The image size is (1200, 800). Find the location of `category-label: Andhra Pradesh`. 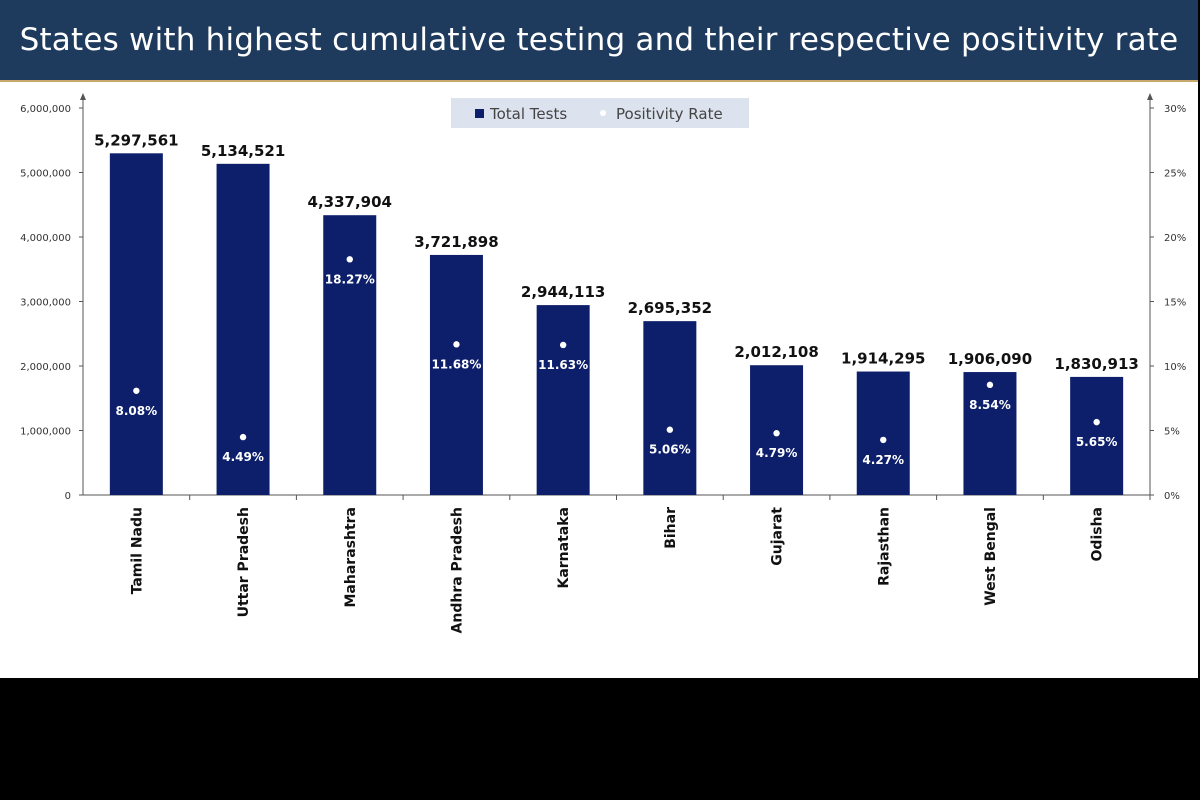

category-label: Andhra Pradesh is located at coordinates (457, 570).